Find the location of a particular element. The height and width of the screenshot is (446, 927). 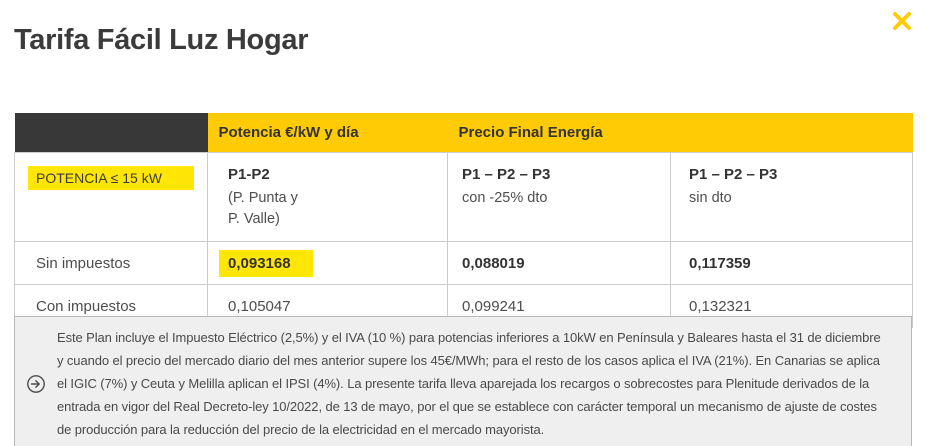

col-potencia-cell: P1-P2 (P. Punta y P. Valle) is located at coordinates (327, 196).